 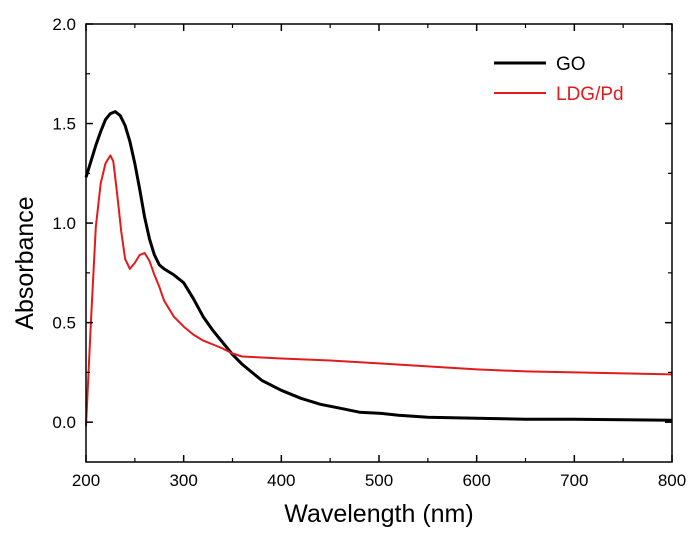 I want to click on y-tick-label: 0.0, so click(x=64, y=422).